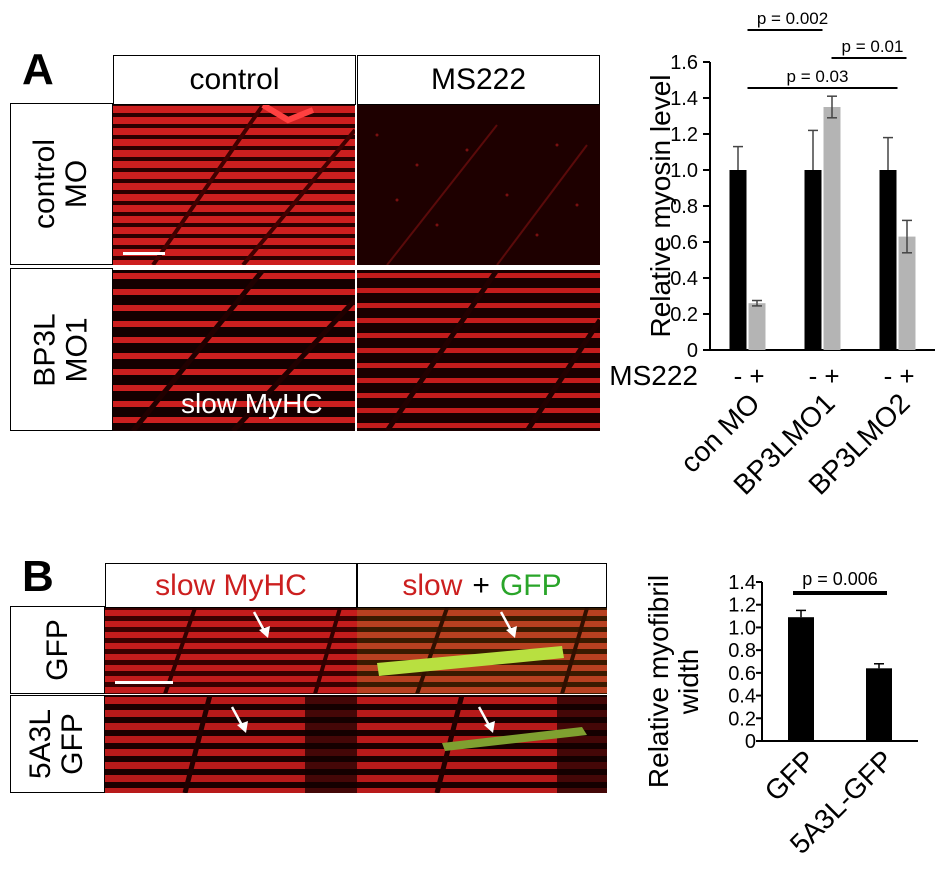  I want to click on col-header-control: control, so click(234, 80).